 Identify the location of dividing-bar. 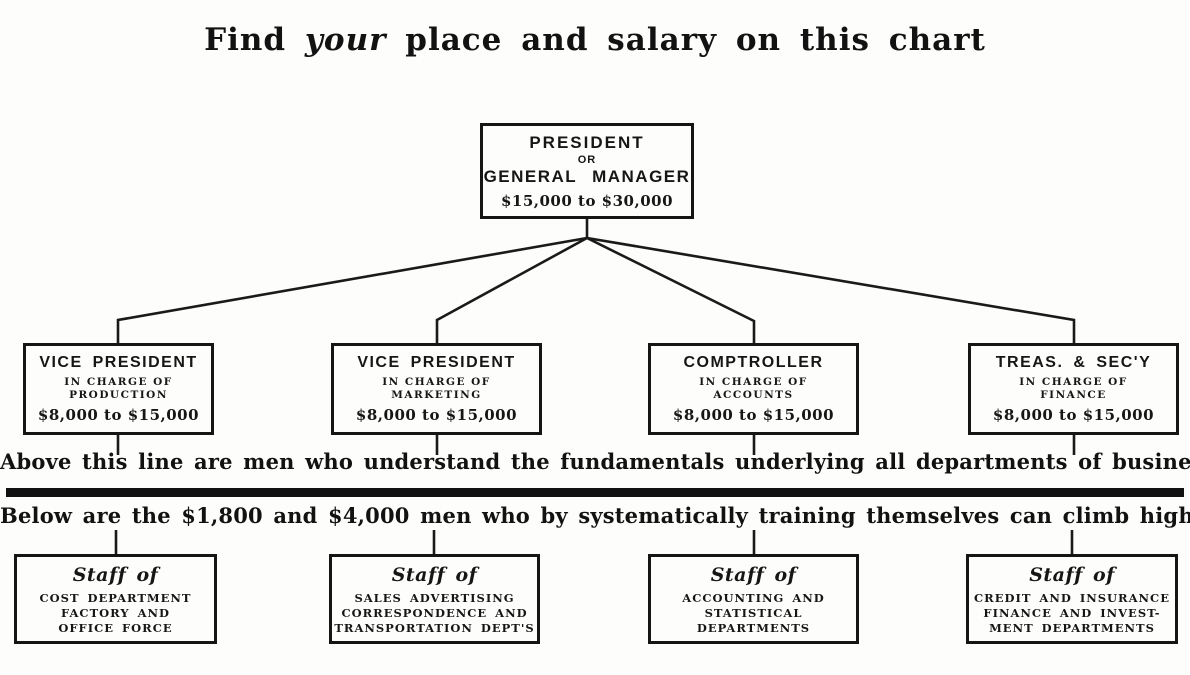
(595, 492).